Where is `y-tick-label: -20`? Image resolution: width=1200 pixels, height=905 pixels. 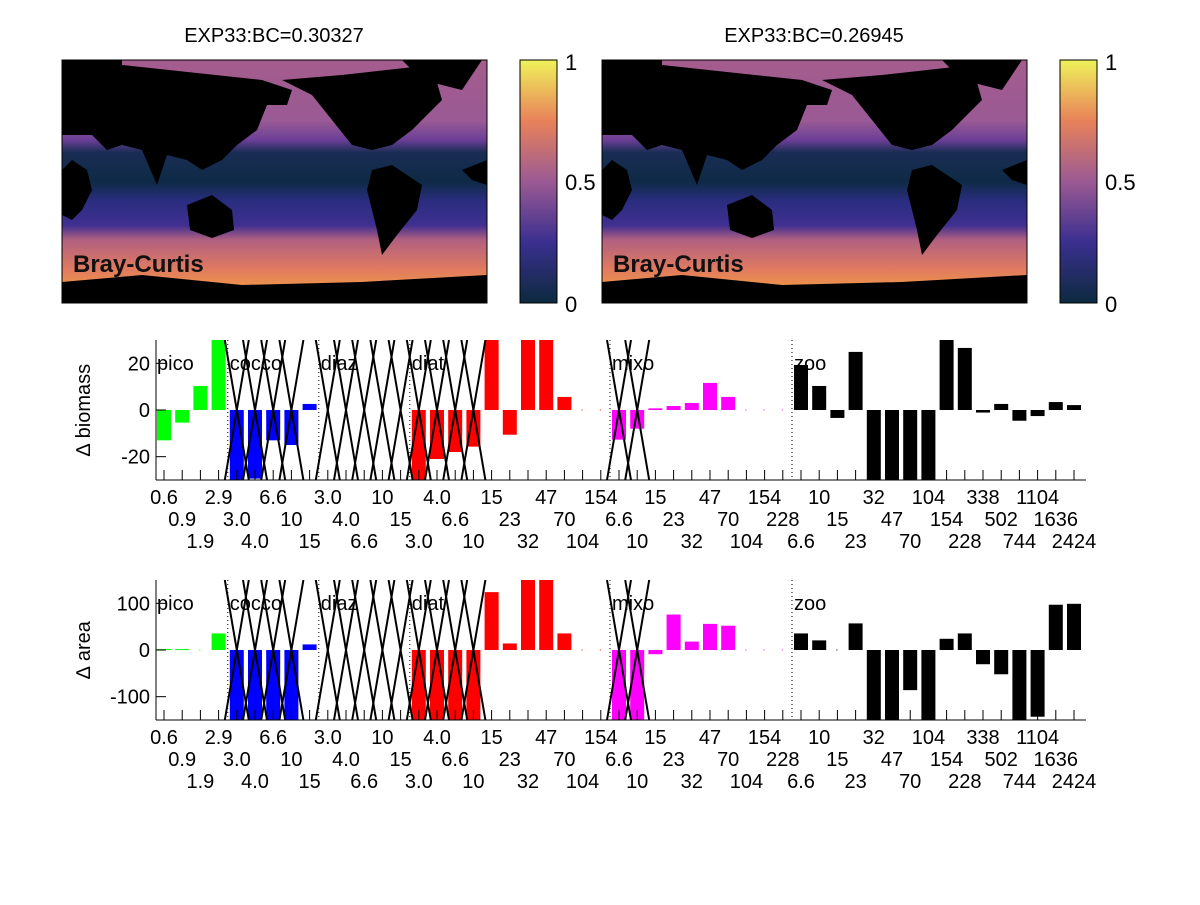
y-tick-label: -20 is located at coordinates (135, 458).